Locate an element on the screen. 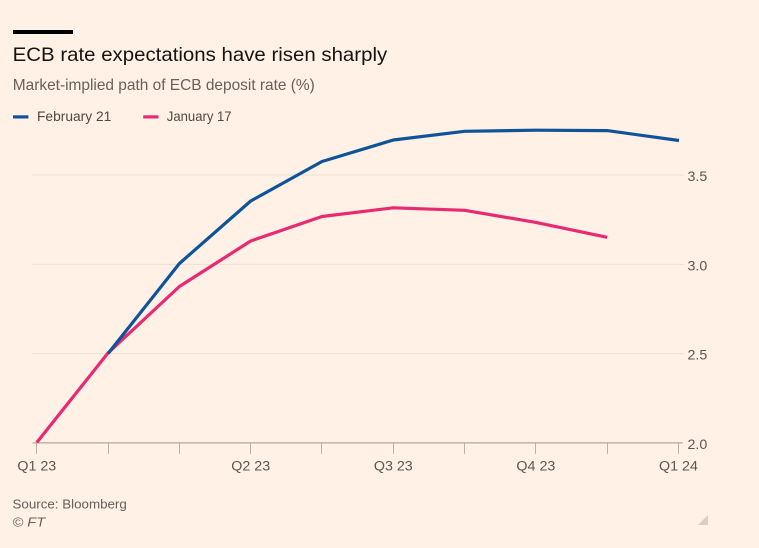  svg-text: February 21 is located at coordinates (74, 116).